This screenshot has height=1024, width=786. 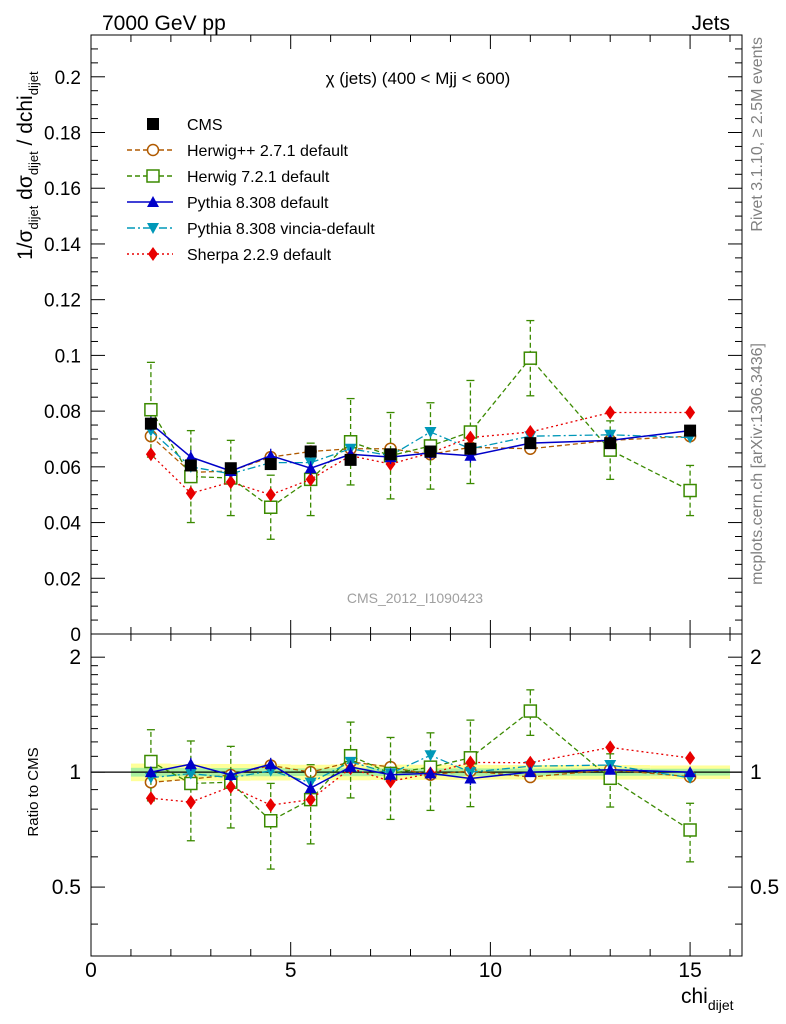 I want to click on x-tick-label: 5, so click(x=291, y=970).